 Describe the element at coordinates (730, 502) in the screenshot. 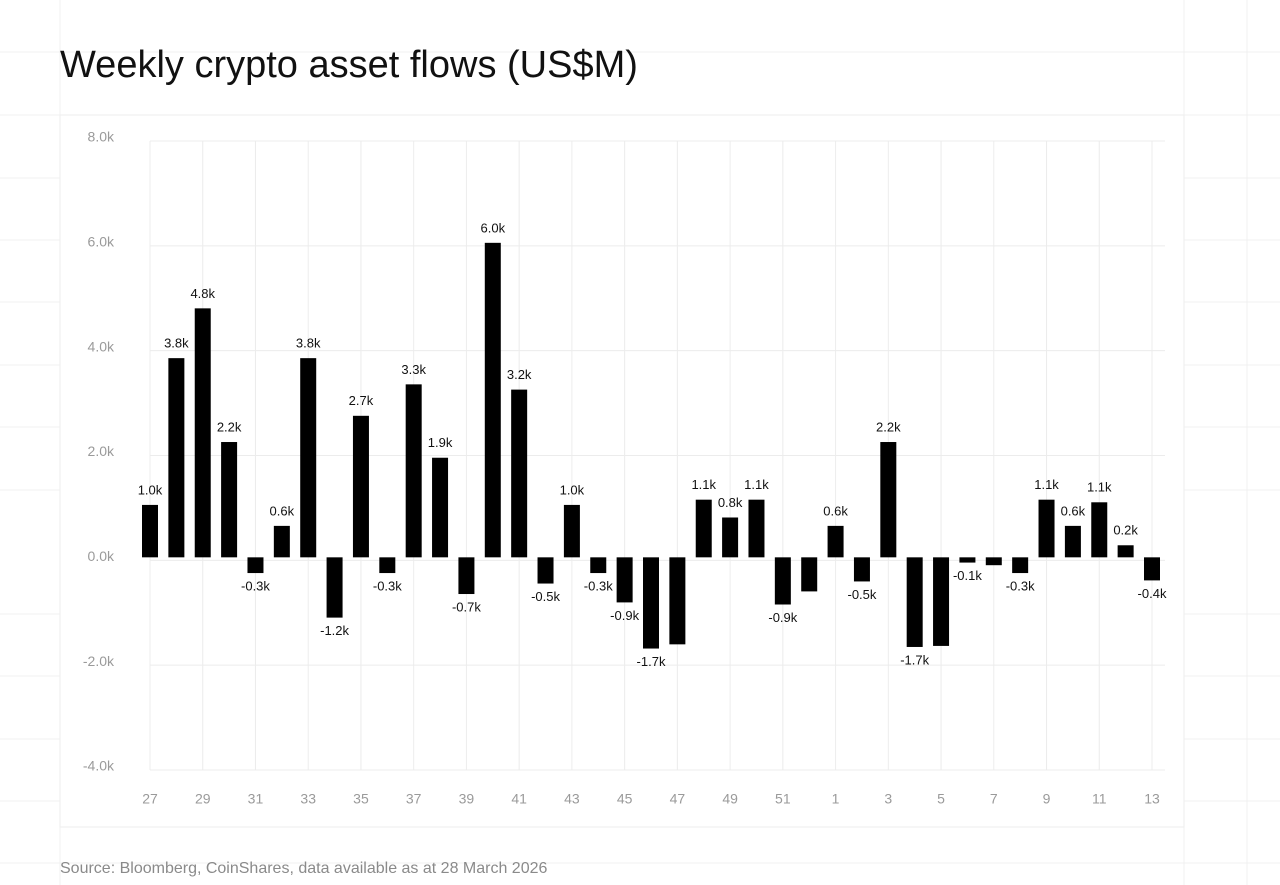

I see `value-label: 0.8k` at that location.